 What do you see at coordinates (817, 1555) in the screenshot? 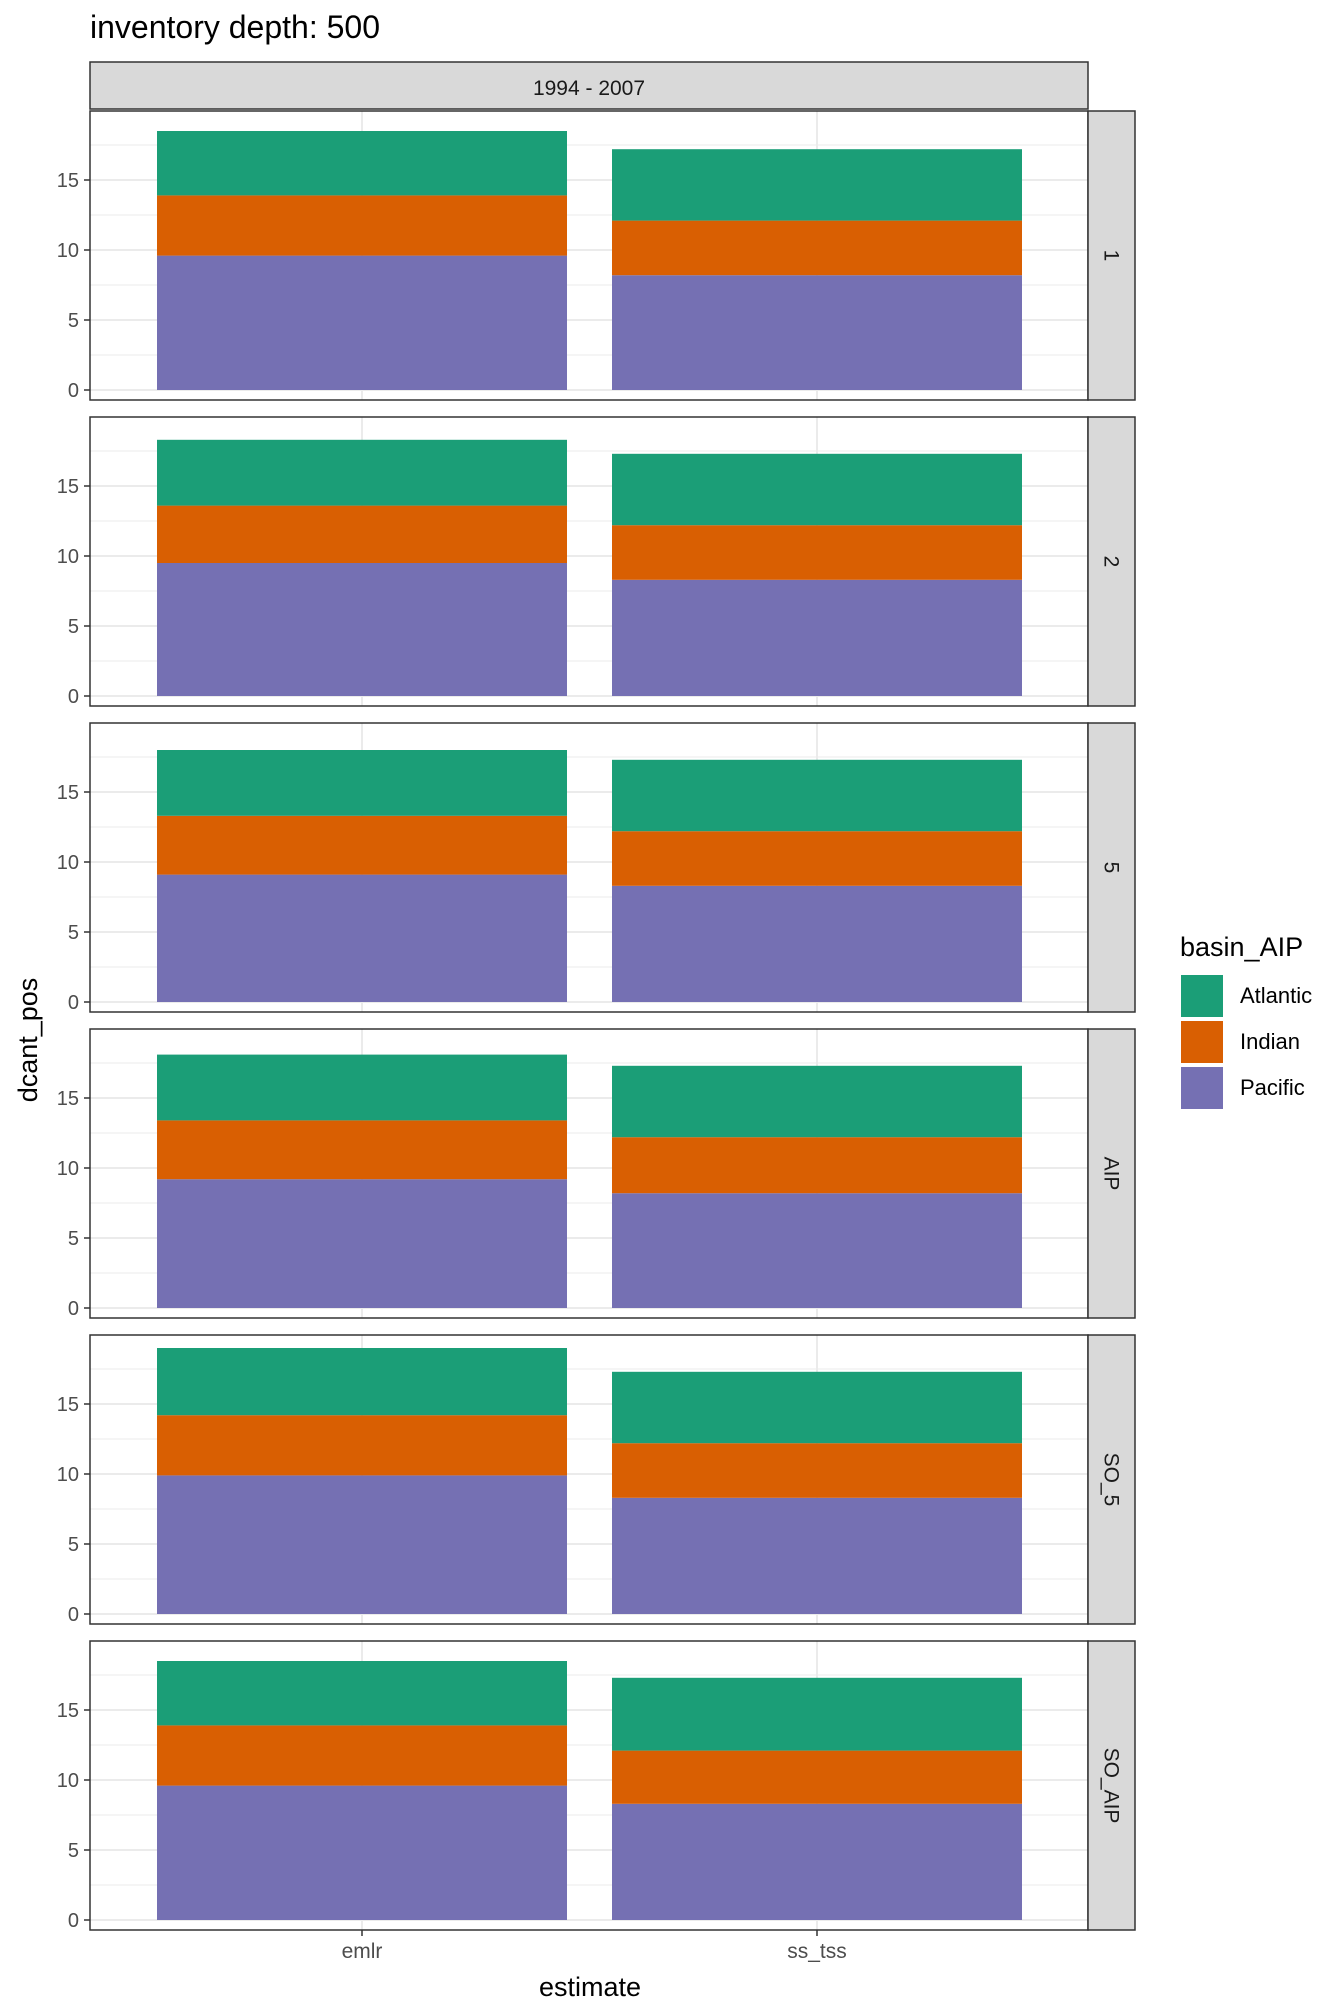
I see `bar-so-5-ss-tss-pacific` at bounding box center [817, 1555].